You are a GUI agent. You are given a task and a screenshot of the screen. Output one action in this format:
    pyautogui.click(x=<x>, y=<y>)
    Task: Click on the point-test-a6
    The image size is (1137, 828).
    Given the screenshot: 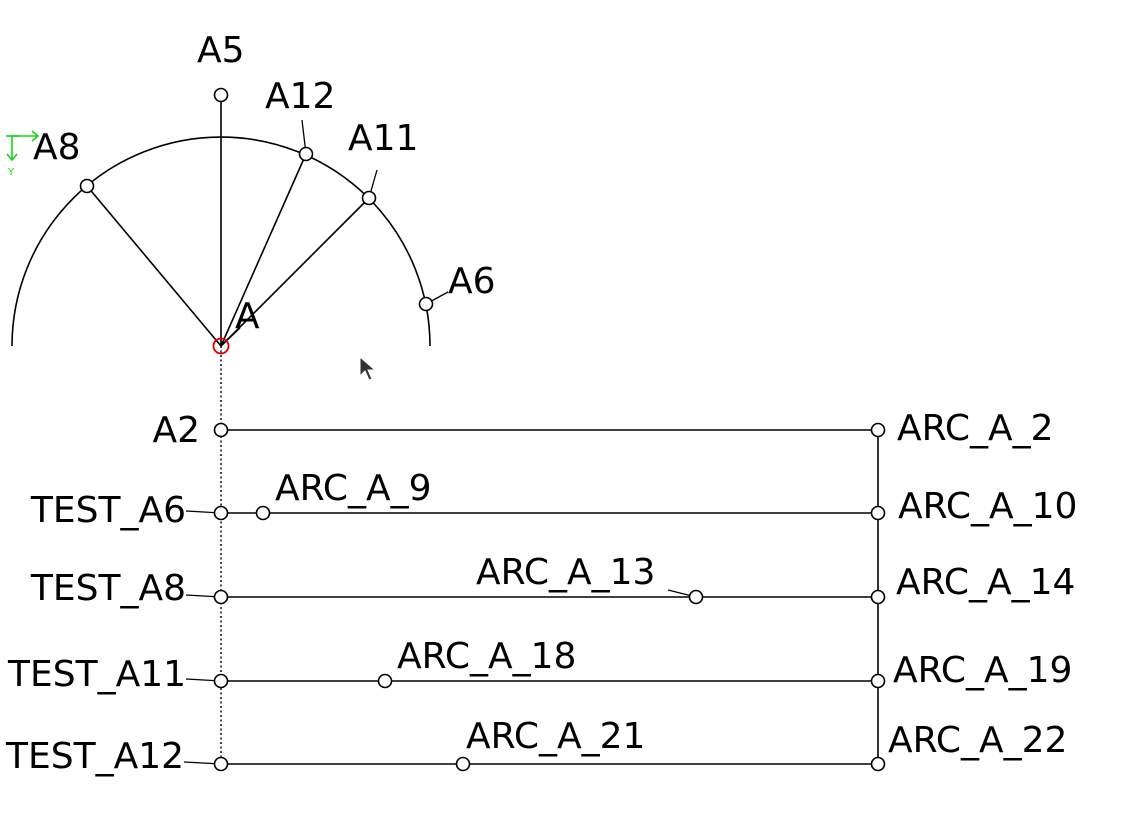 What is the action you would take?
    pyautogui.click(x=221, y=513)
    